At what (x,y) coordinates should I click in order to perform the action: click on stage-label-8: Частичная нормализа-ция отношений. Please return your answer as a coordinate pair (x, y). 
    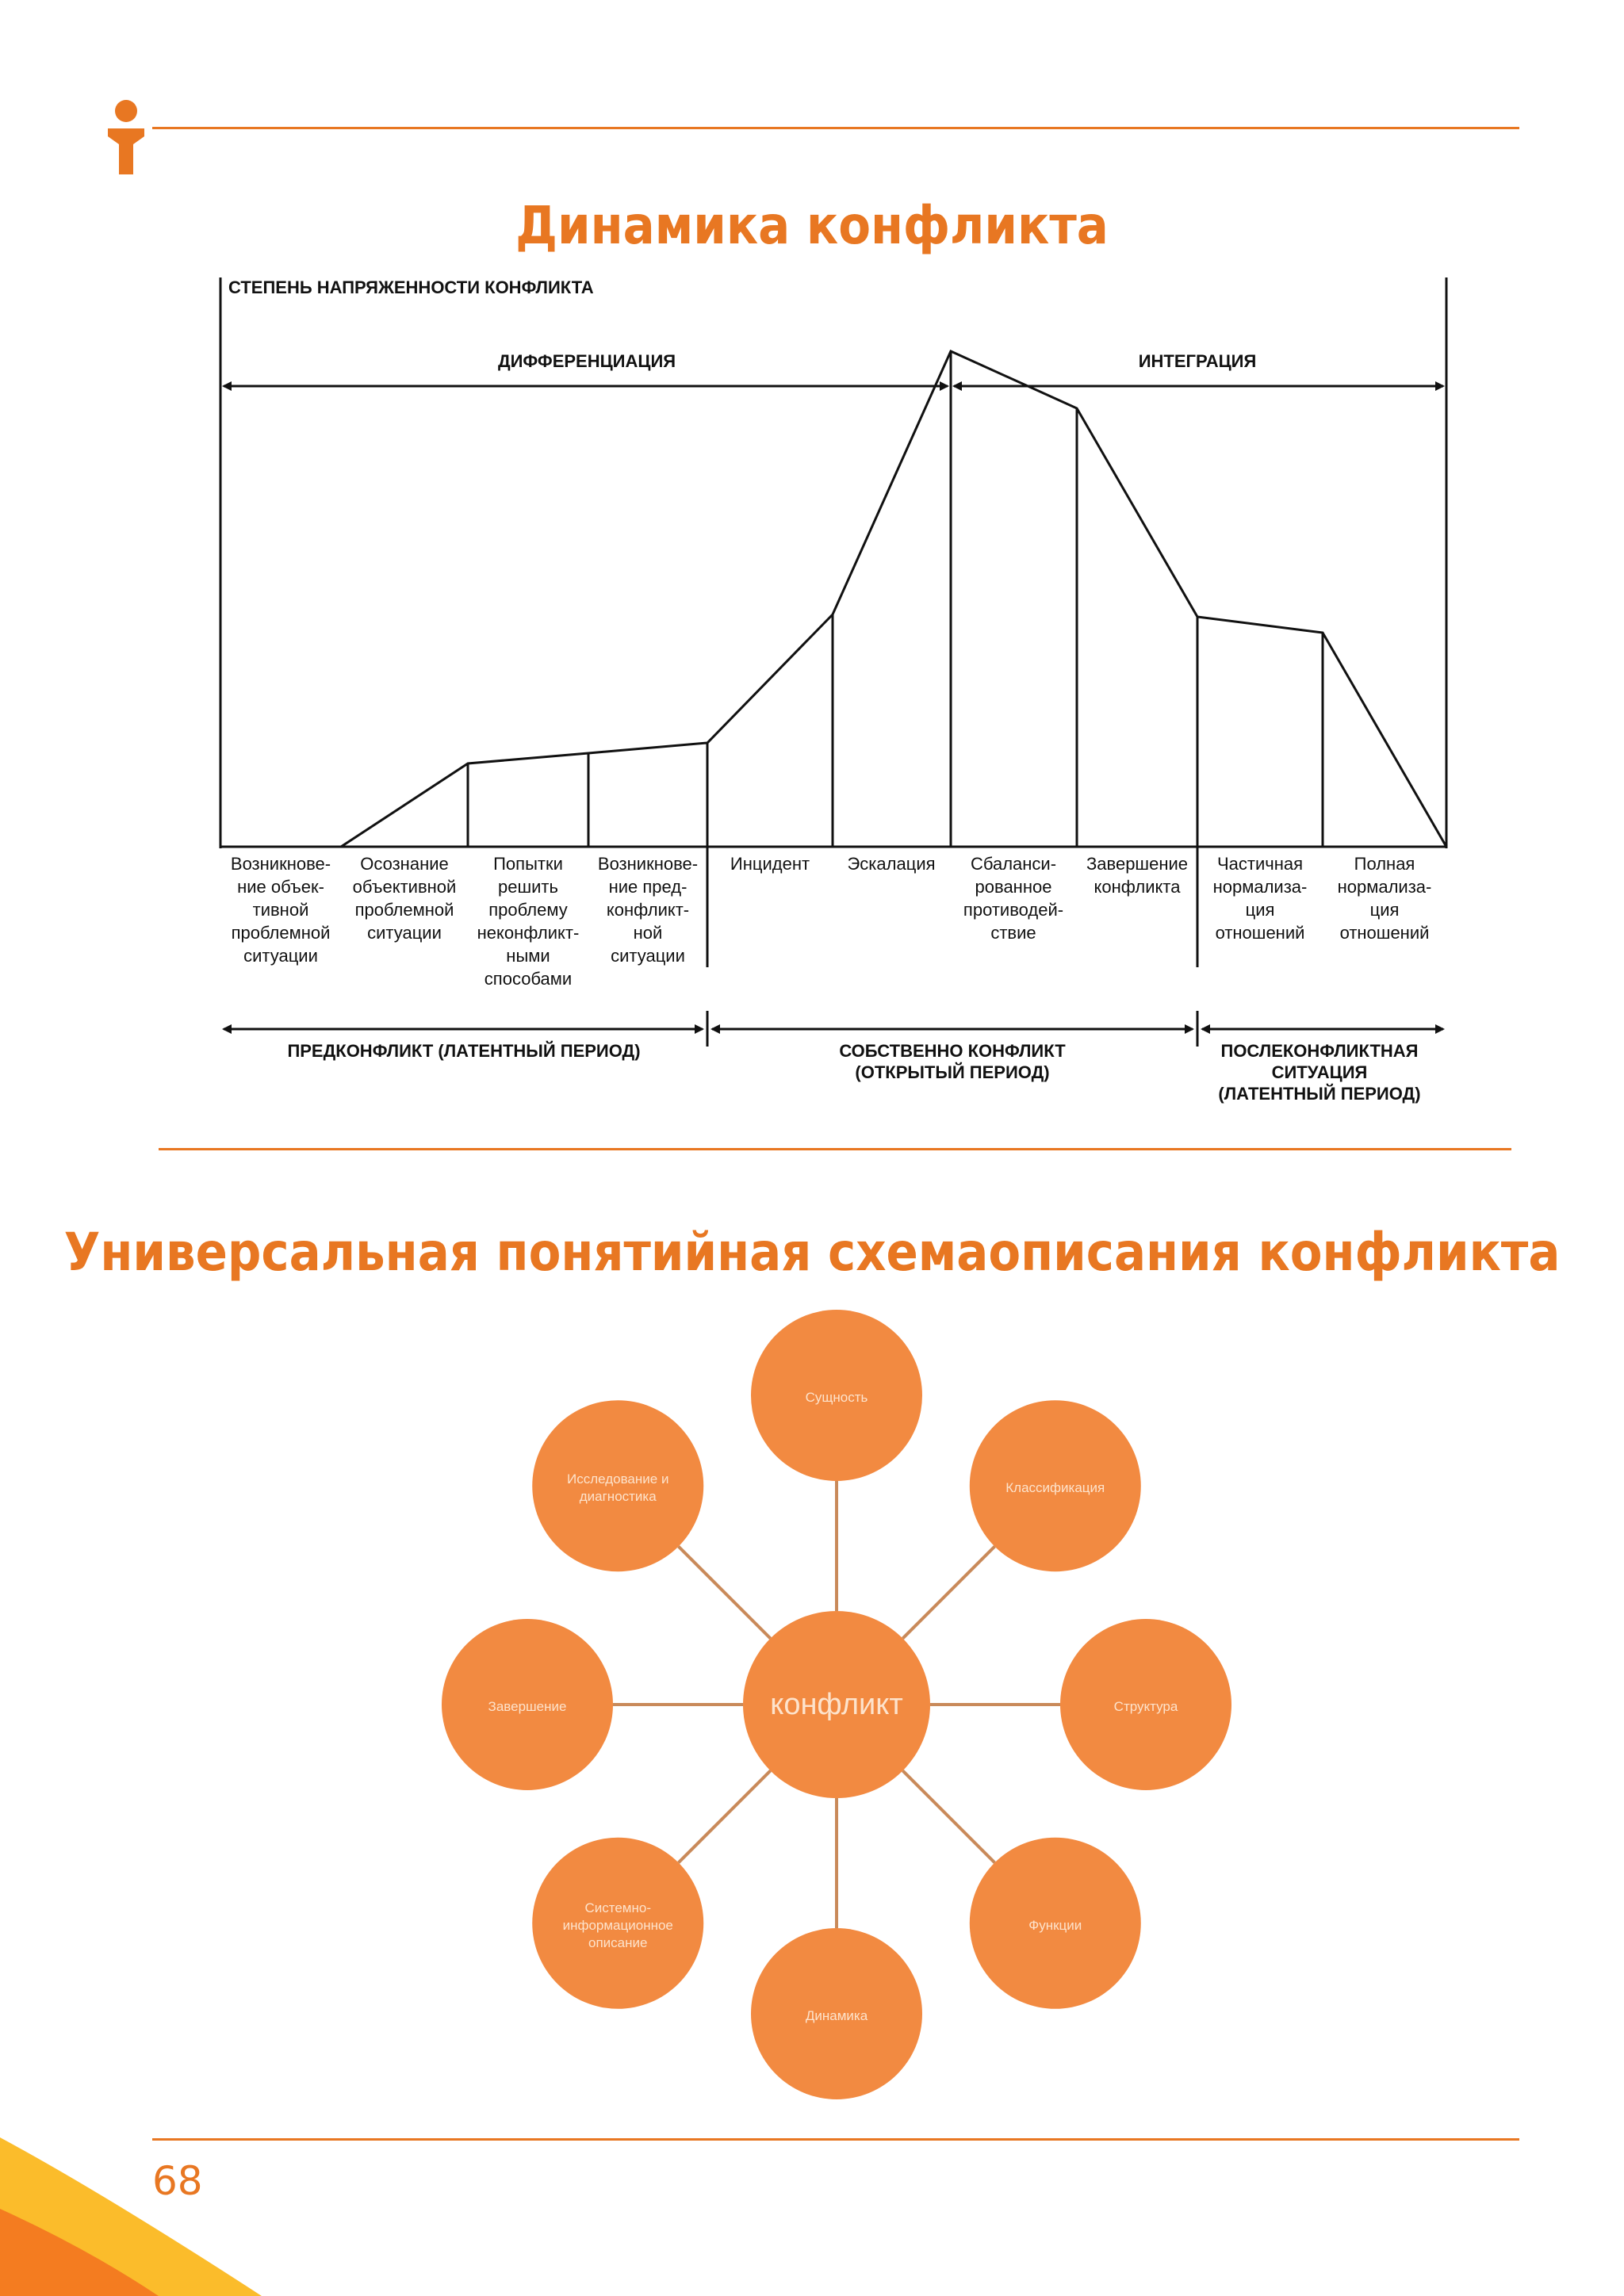
    Looking at the image, I should click on (1260, 898).